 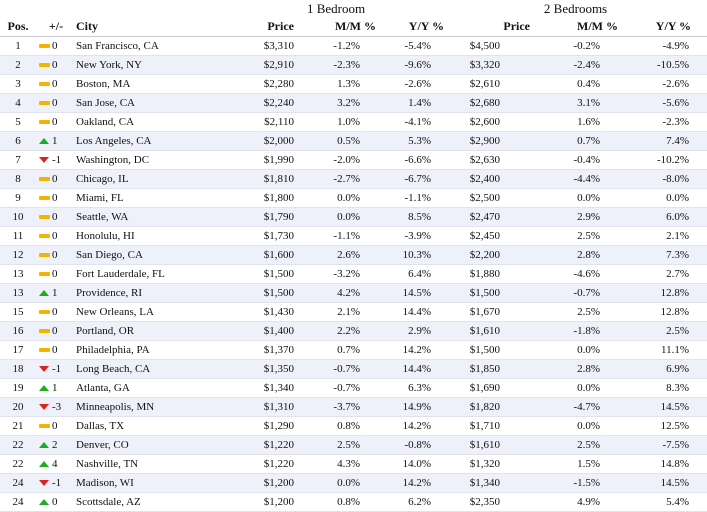 What do you see at coordinates (487, 65) in the screenshot?
I see `cell-price-2br: $3,320` at bounding box center [487, 65].